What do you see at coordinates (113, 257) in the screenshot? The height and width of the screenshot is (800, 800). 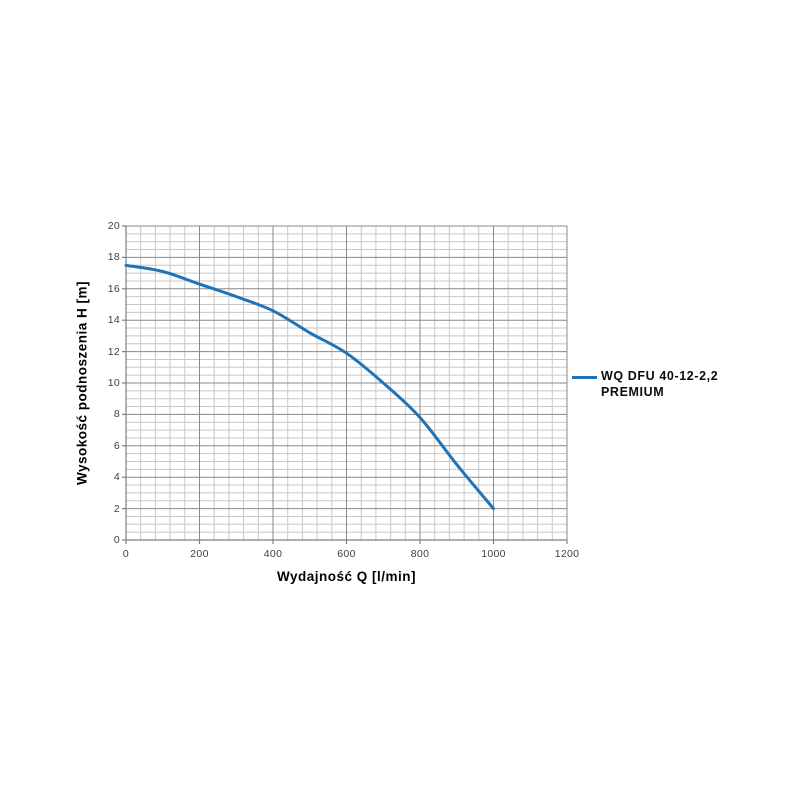 I see `y-tick-label: 18` at bounding box center [113, 257].